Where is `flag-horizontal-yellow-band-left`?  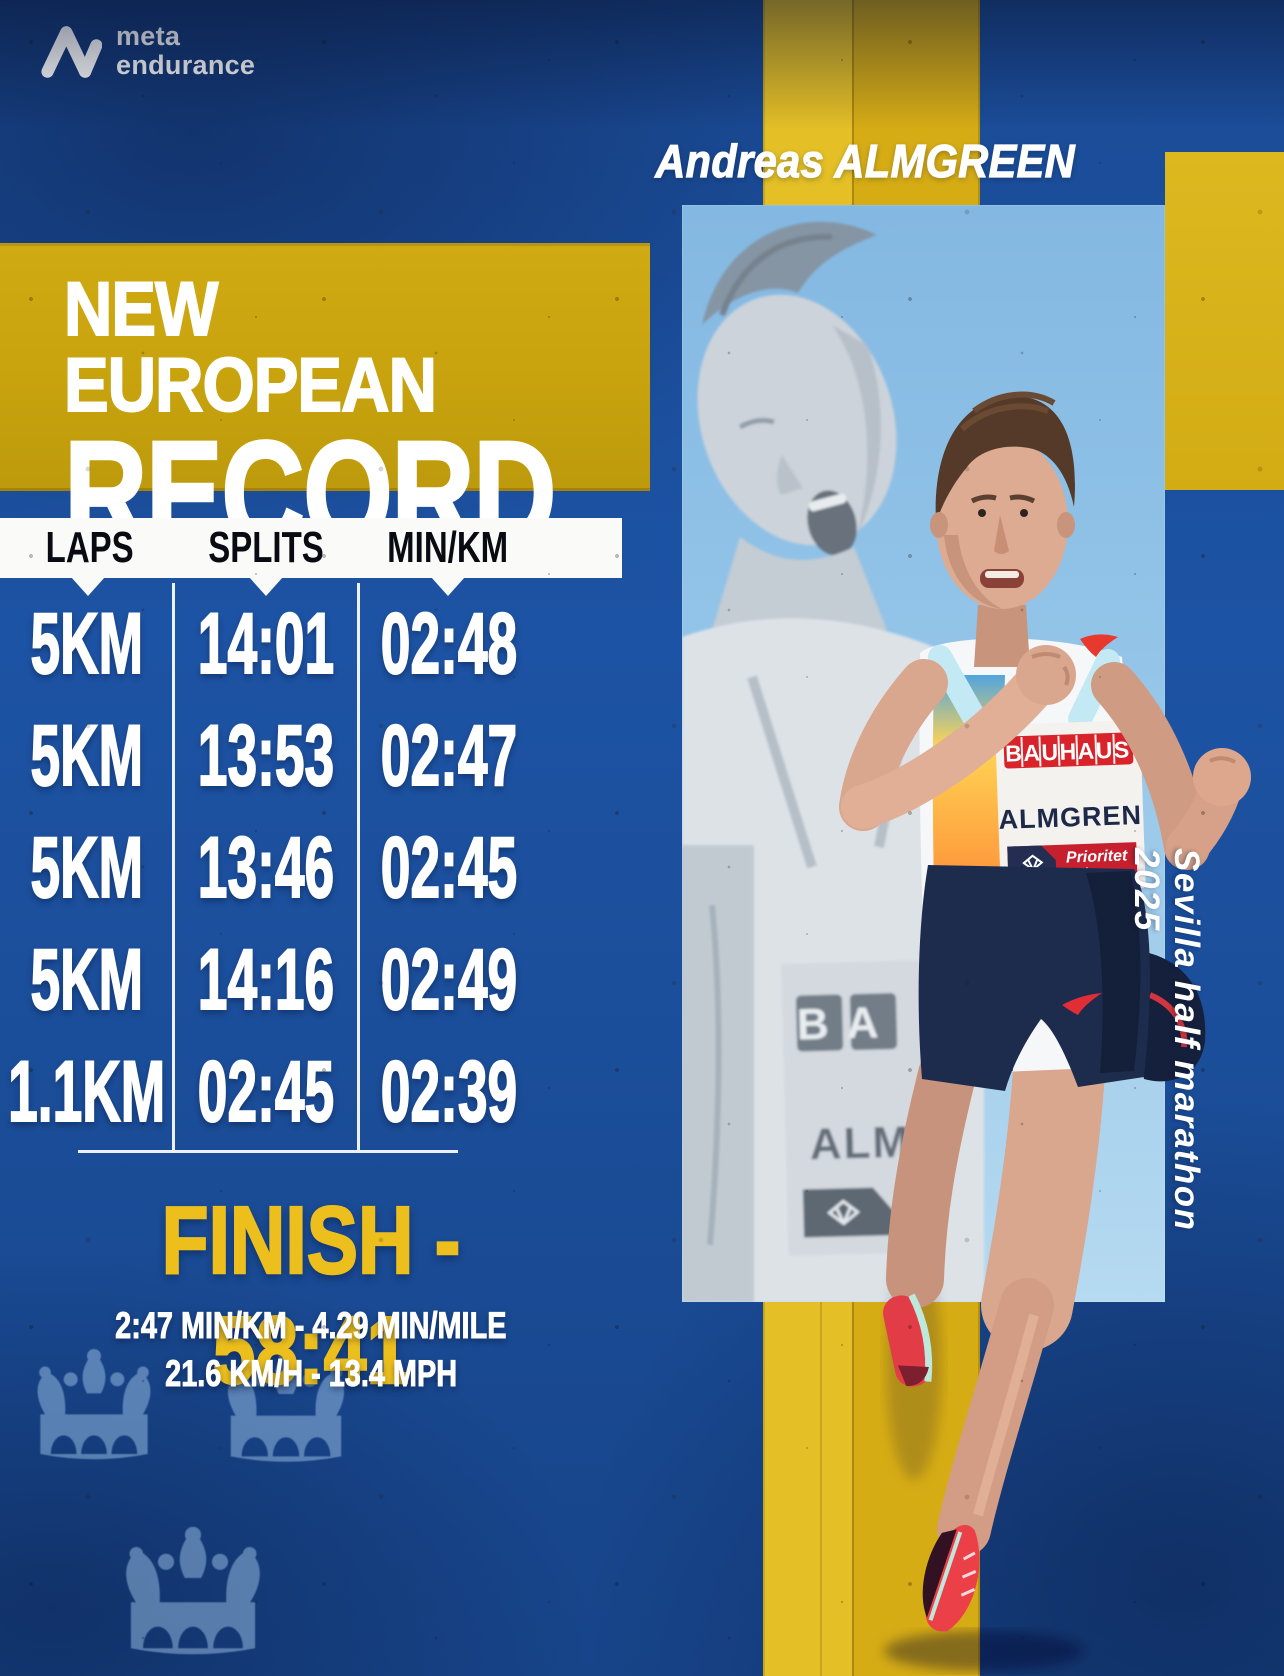
flag-horizontal-yellow-band-left is located at coordinates (325, 367).